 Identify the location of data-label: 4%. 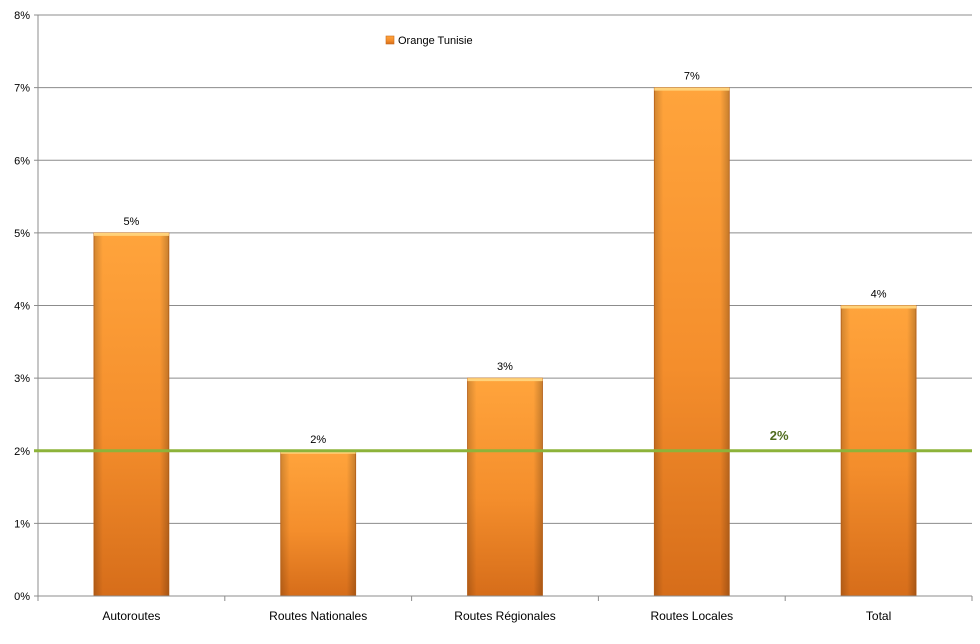
(879, 295).